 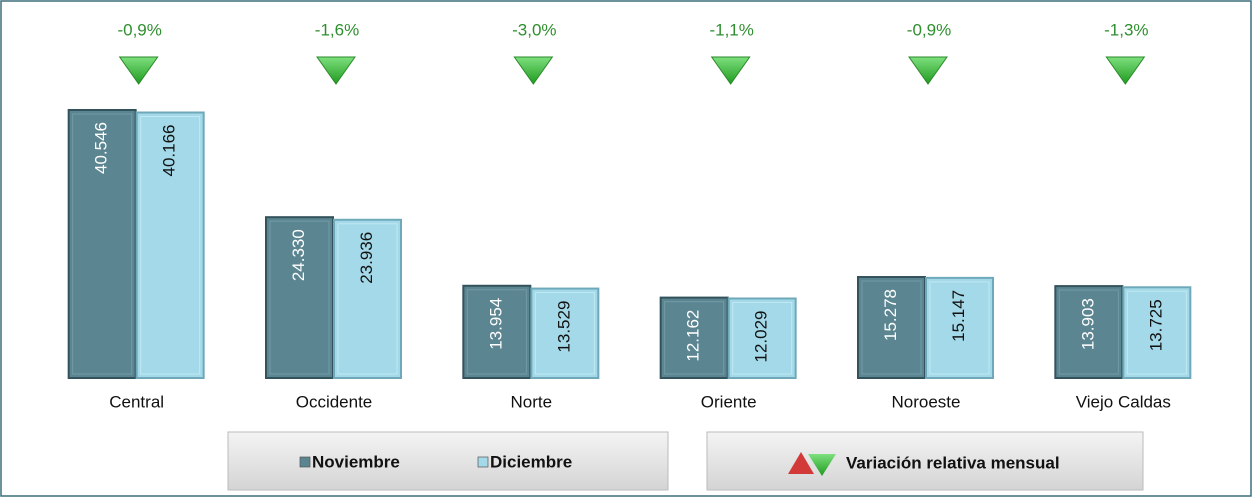 I want to click on value-label: 12.162, so click(x=693, y=336).